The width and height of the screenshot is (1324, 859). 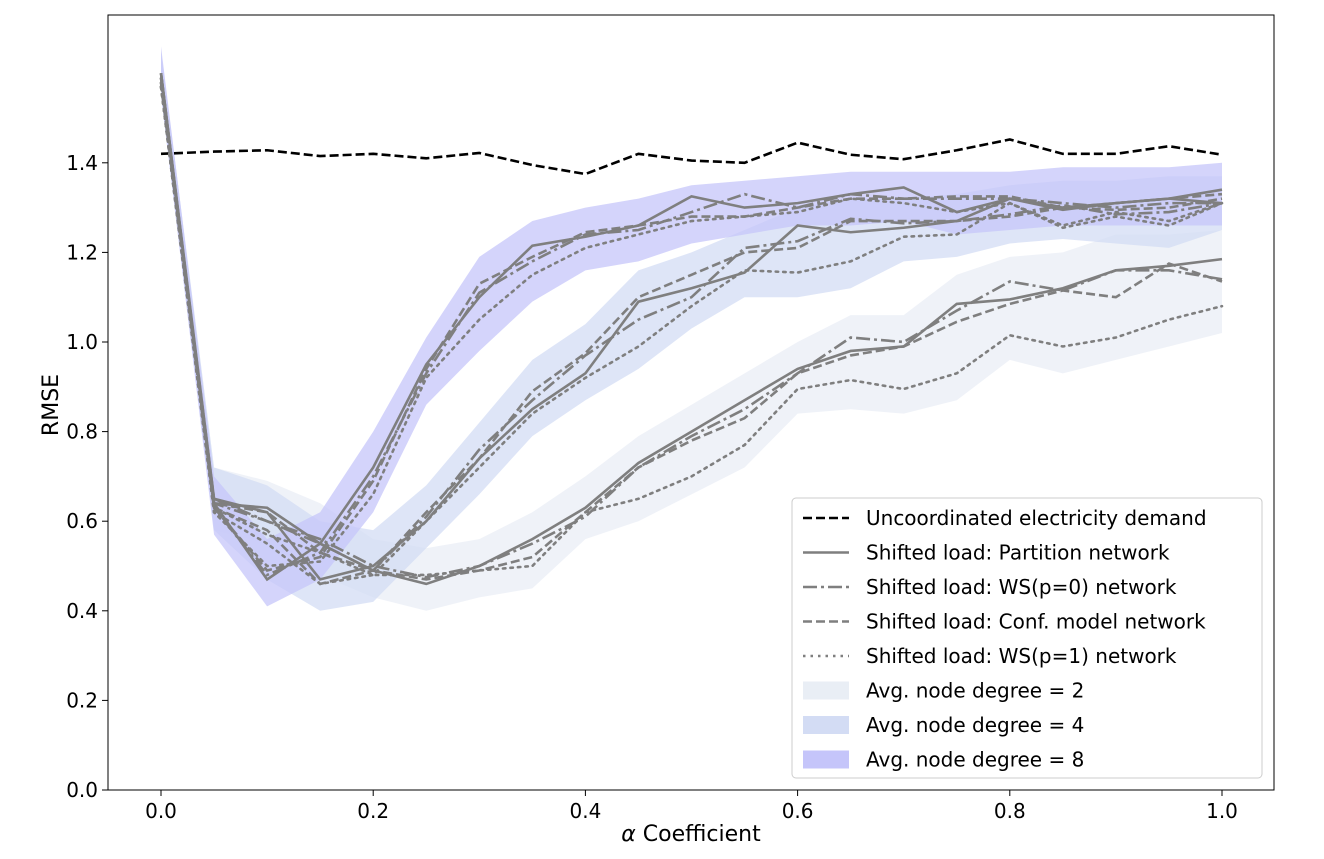 I want to click on legend-entry: Avg. node degree = 4, so click(x=975, y=725).